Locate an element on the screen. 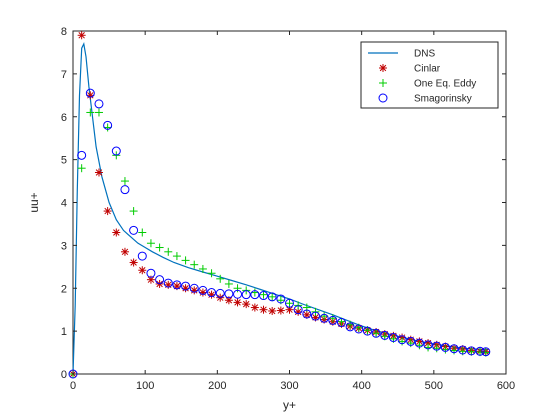  y-axis-label: uu+ is located at coordinates (34, 202).